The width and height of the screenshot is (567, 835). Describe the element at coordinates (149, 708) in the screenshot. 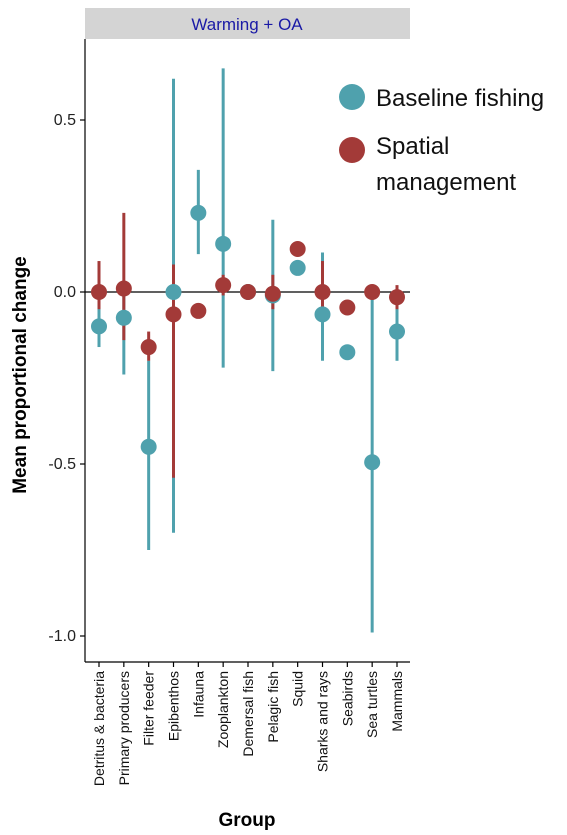

I see `x-tick-label: Filter feeder` at that location.